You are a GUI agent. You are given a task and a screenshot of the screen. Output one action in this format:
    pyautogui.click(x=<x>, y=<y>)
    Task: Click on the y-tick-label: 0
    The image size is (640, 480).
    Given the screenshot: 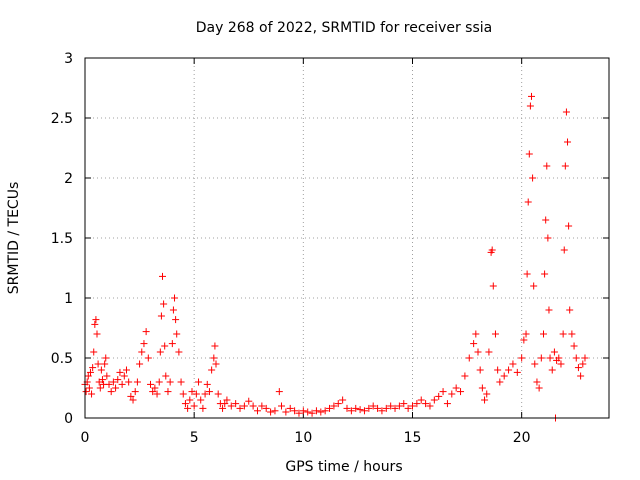 What is the action you would take?
    pyautogui.click(x=68, y=419)
    